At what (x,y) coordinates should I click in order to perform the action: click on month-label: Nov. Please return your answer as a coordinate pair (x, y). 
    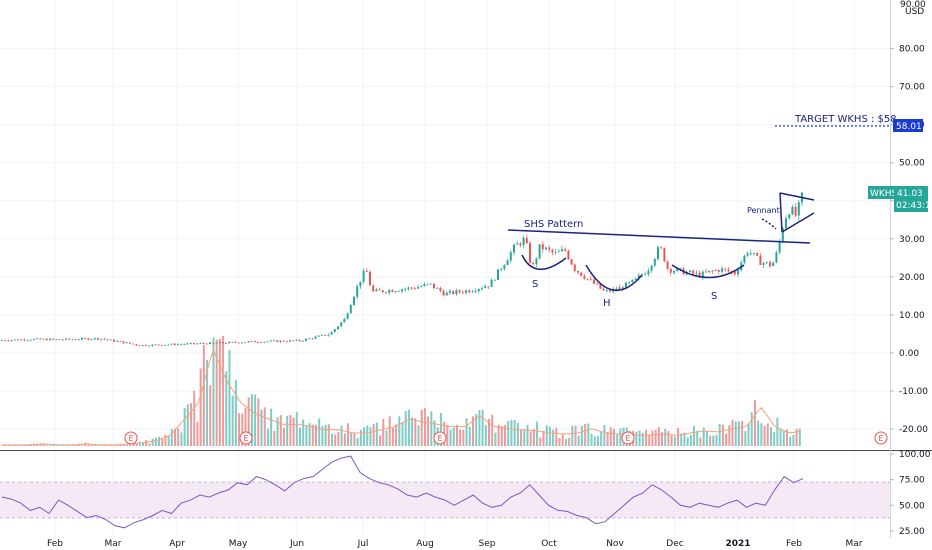
    Looking at the image, I should click on (615, 544).